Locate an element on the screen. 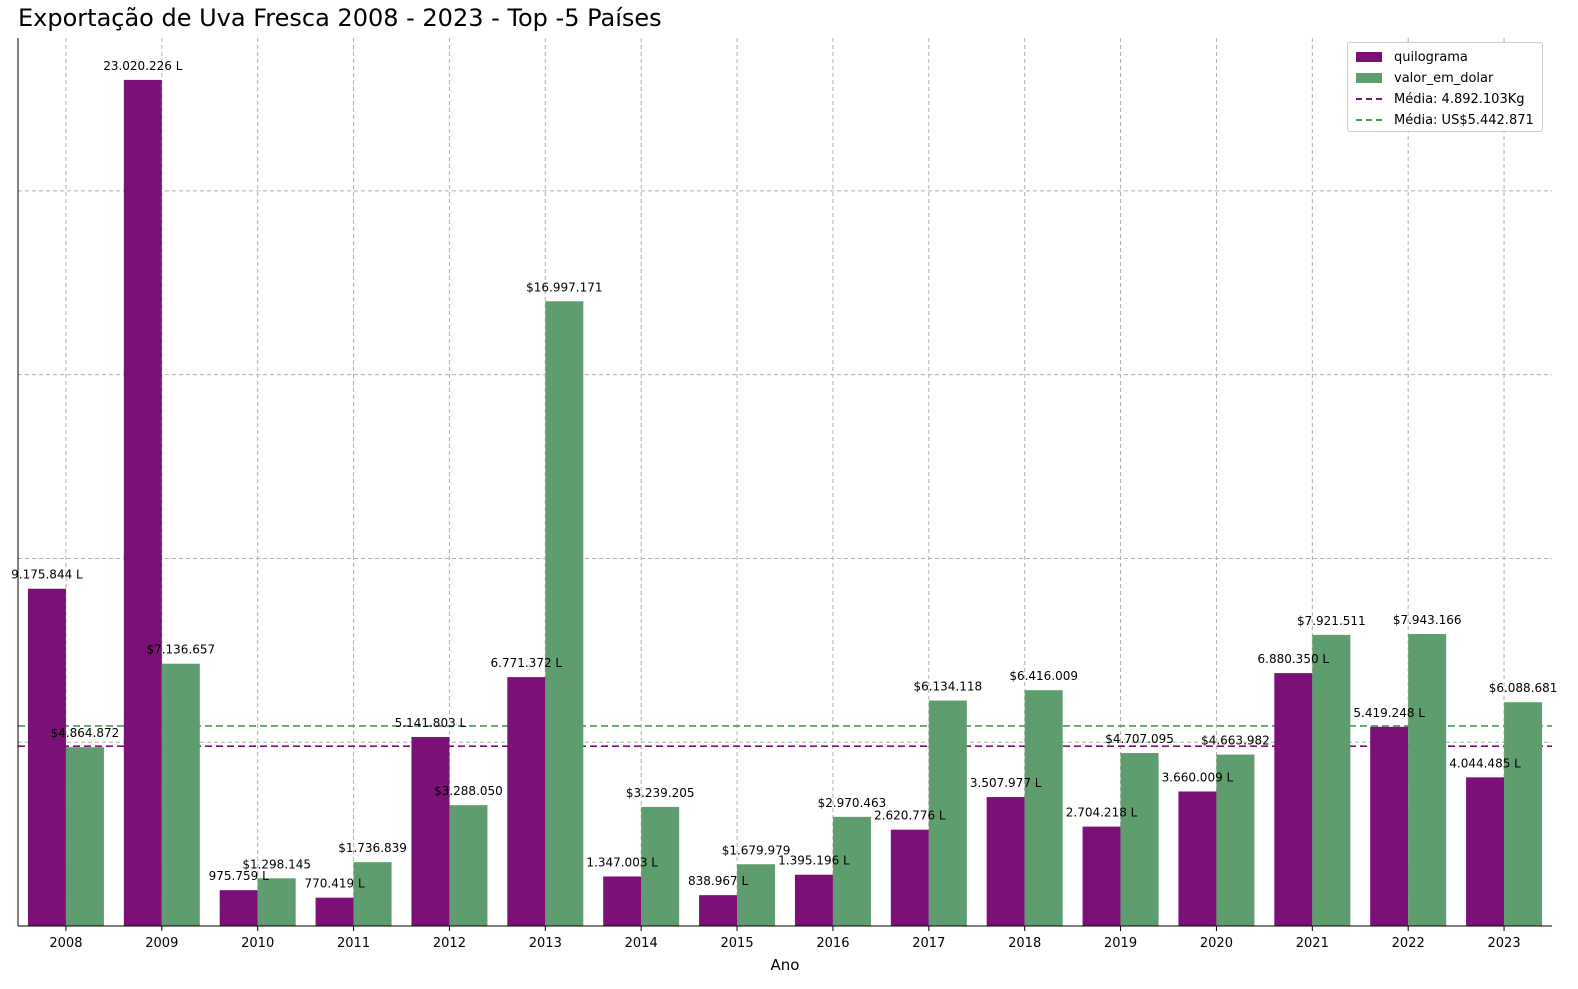 The width and height of the screenshot is (1578, 989). x-axis-label: Ano is located at coordinates (785, 965).